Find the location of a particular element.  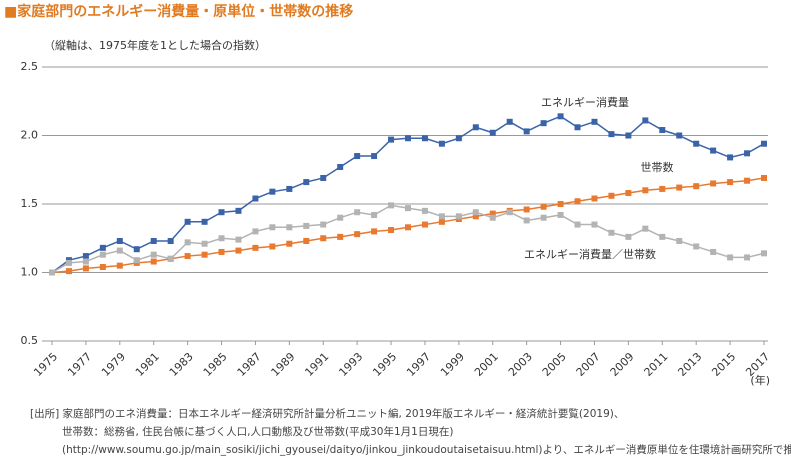

series-line is located at coordinates (408, 239).